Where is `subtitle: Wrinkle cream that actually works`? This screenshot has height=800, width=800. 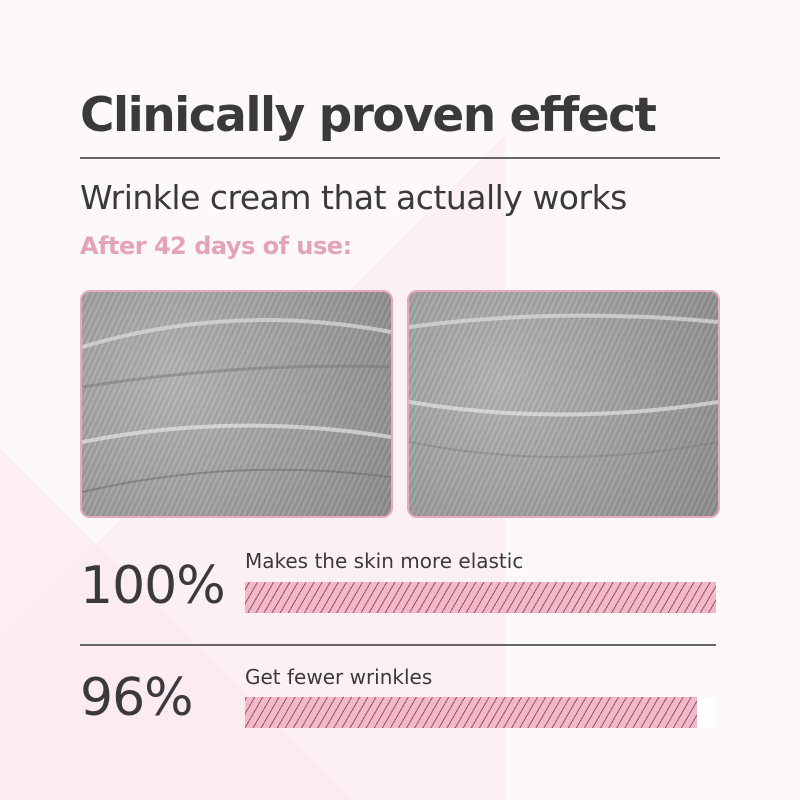 subtitle: Wrinkle cream that actually works is located at coordinates (353, 197).